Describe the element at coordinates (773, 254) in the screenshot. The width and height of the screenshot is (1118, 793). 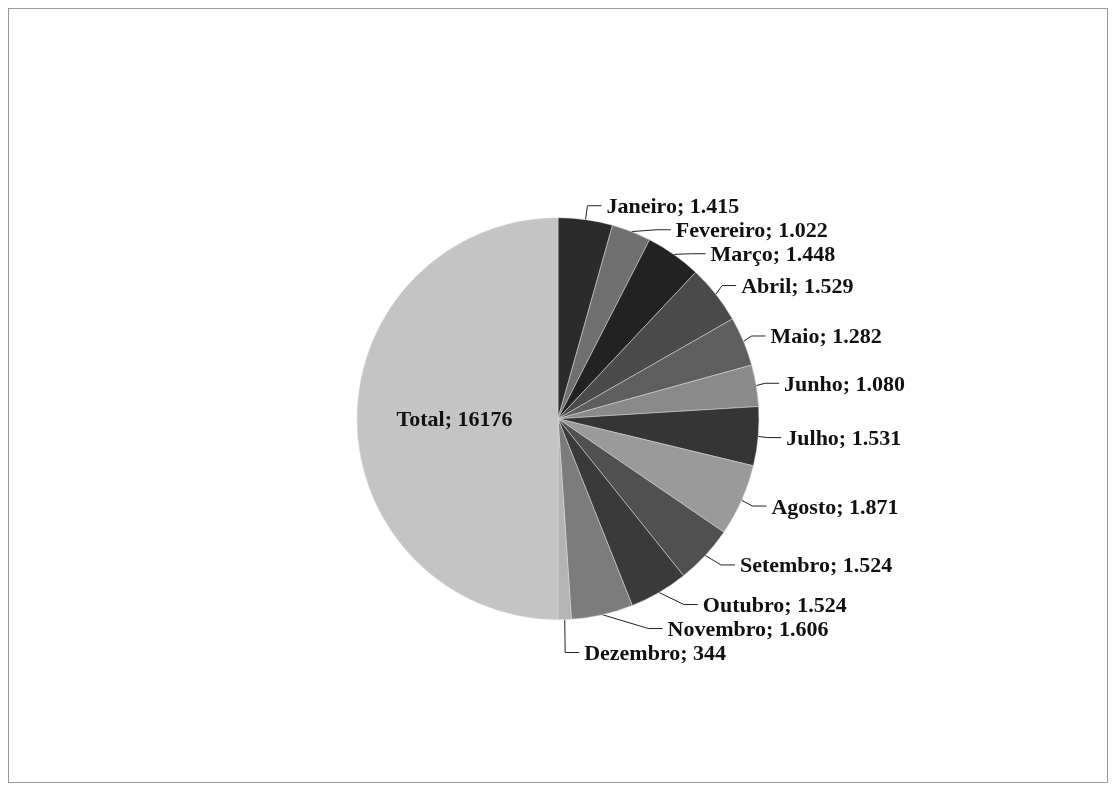
I see `slice-label: Março; 1.448` at that location.